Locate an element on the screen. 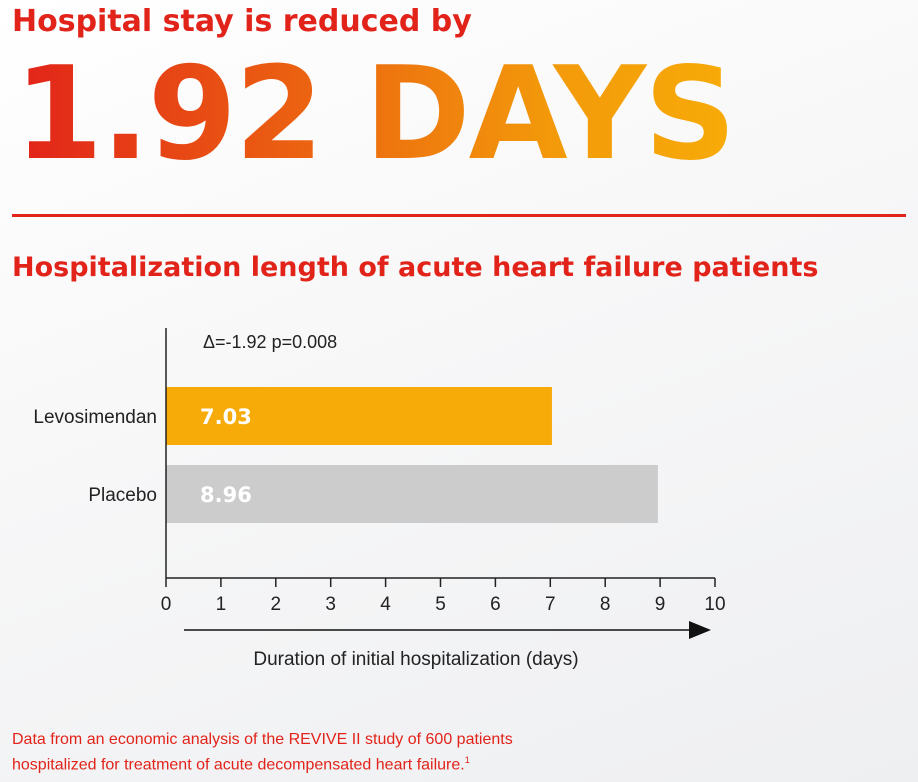  headline: Hospital stay is reduced by is located at coordinates (242, 21).